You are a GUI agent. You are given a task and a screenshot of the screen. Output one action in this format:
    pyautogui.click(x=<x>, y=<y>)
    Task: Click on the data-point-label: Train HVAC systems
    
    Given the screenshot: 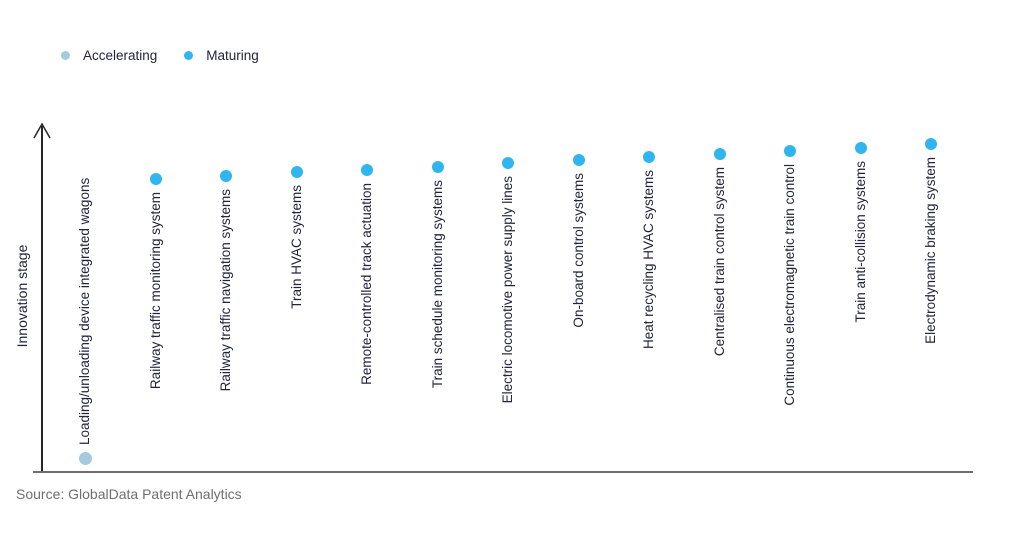 What is the action you would take?
    pyautogui.click(x=296, y=246)
    